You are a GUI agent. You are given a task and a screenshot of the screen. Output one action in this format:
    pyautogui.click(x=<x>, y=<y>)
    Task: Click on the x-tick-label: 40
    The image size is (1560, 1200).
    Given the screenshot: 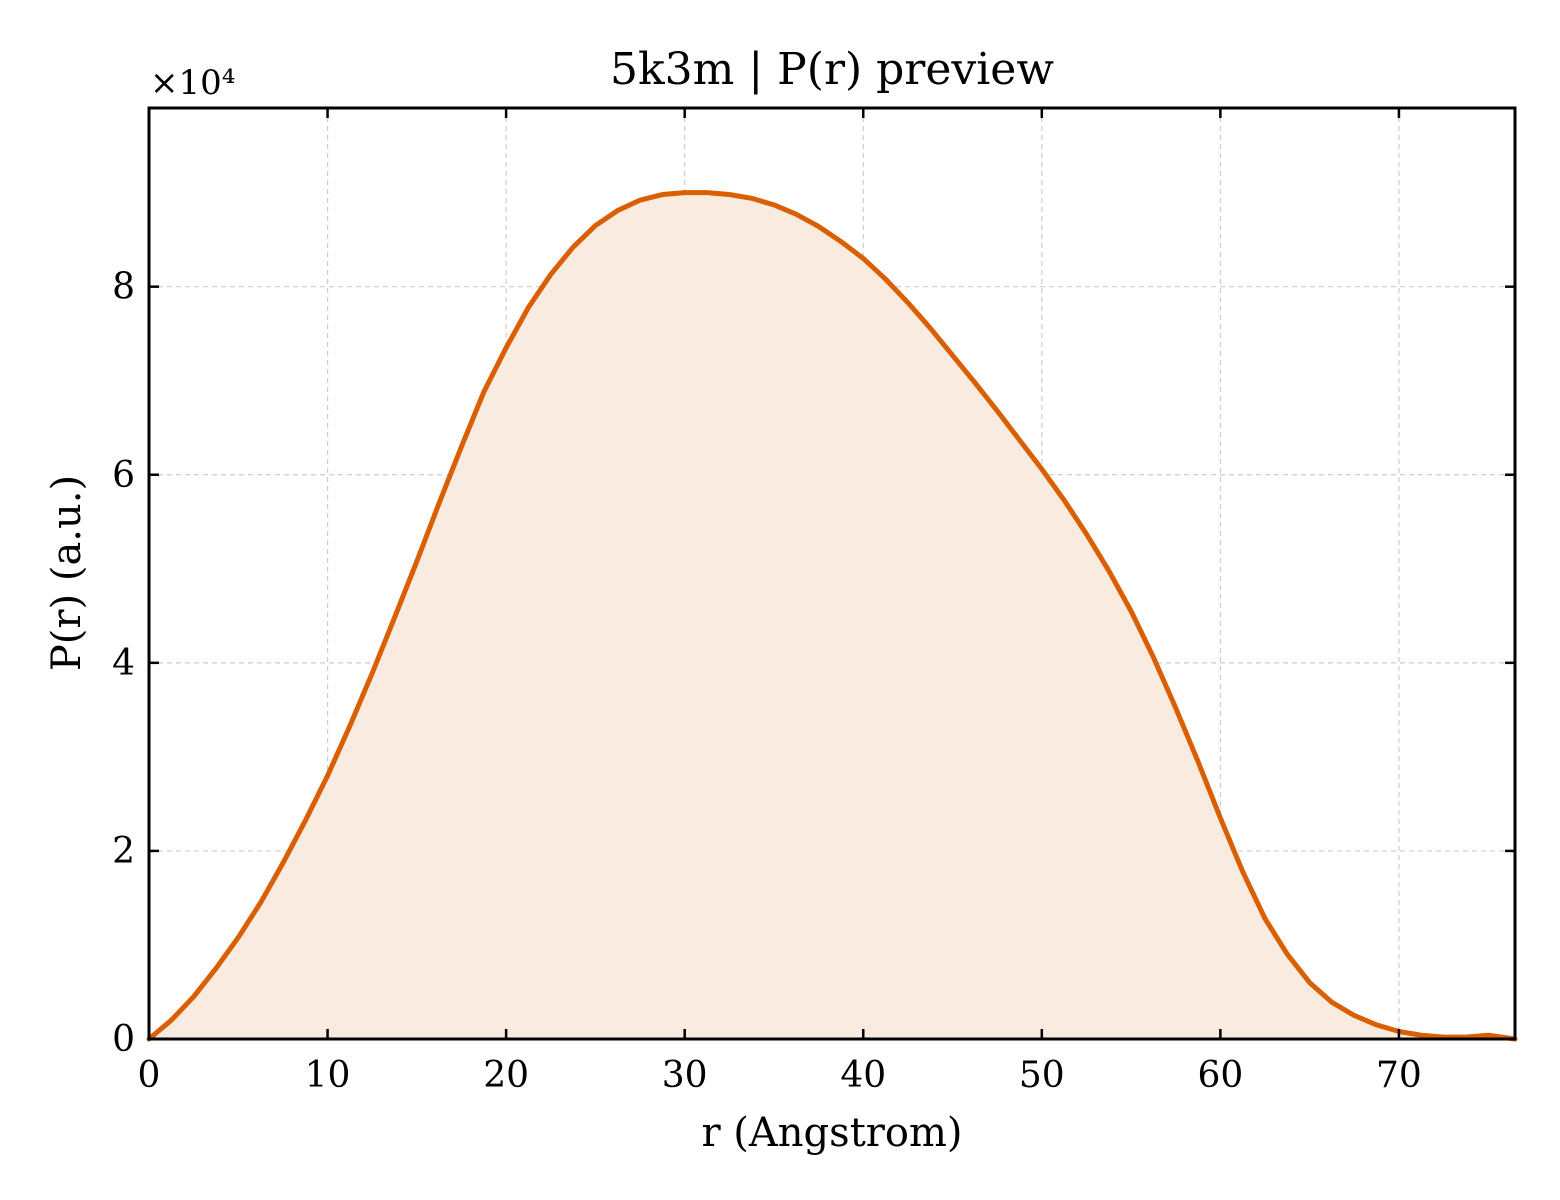 What is the action you would take?
    pyautogui.click(x=863, y=1075)
    